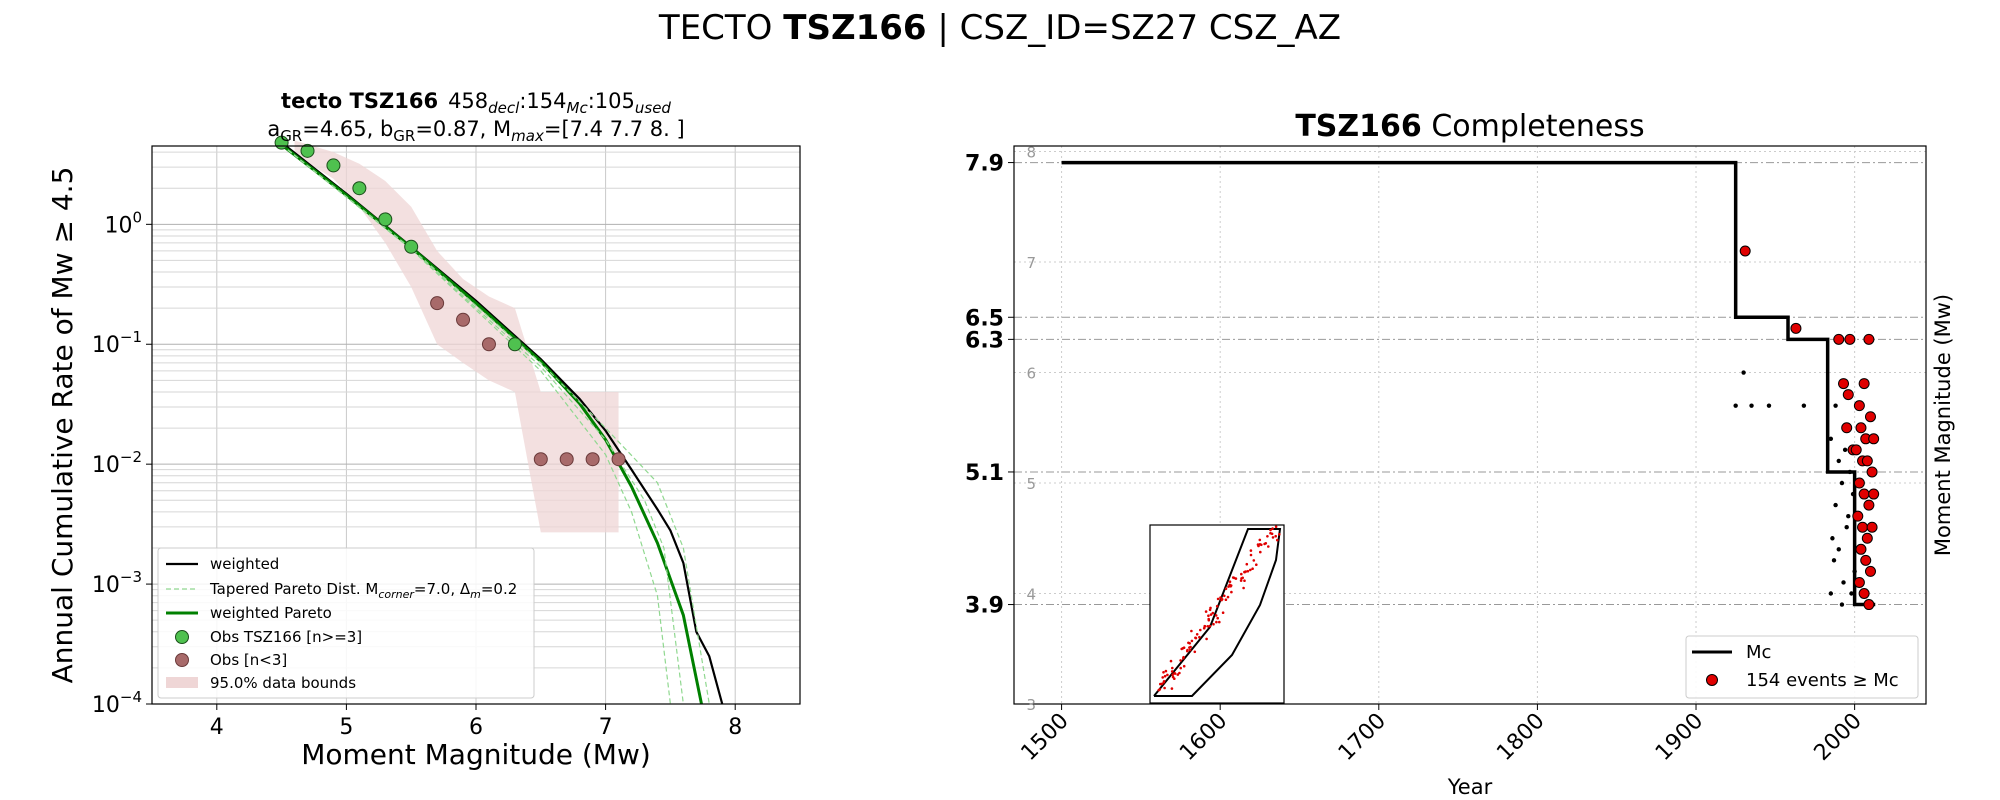 The height and width of the screenshot is (800, 2000). Describe the element at coordinates (62, 425) in the screenshot. I see `left-ylabel: Annual Cumulative Rate of Mw ≥ 4.5` at that location.